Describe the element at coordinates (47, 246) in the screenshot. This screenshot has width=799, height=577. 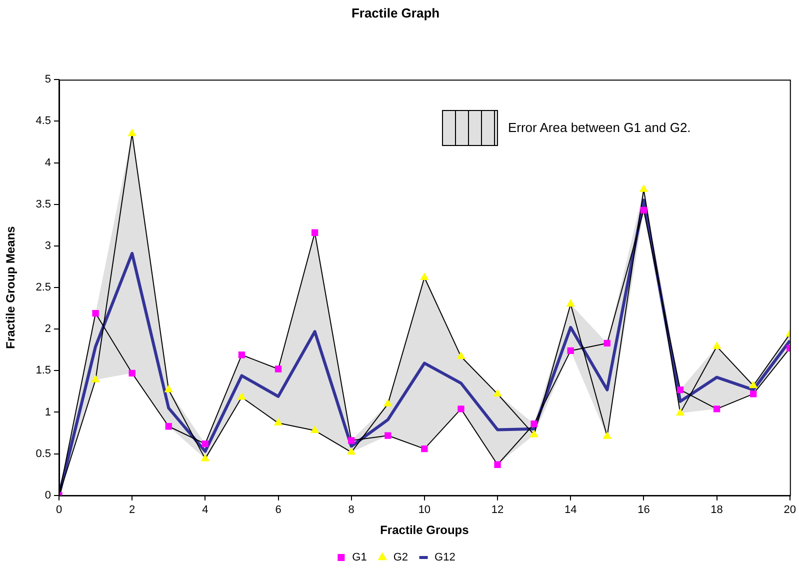
I see `y-tick-label: 3` at that location.